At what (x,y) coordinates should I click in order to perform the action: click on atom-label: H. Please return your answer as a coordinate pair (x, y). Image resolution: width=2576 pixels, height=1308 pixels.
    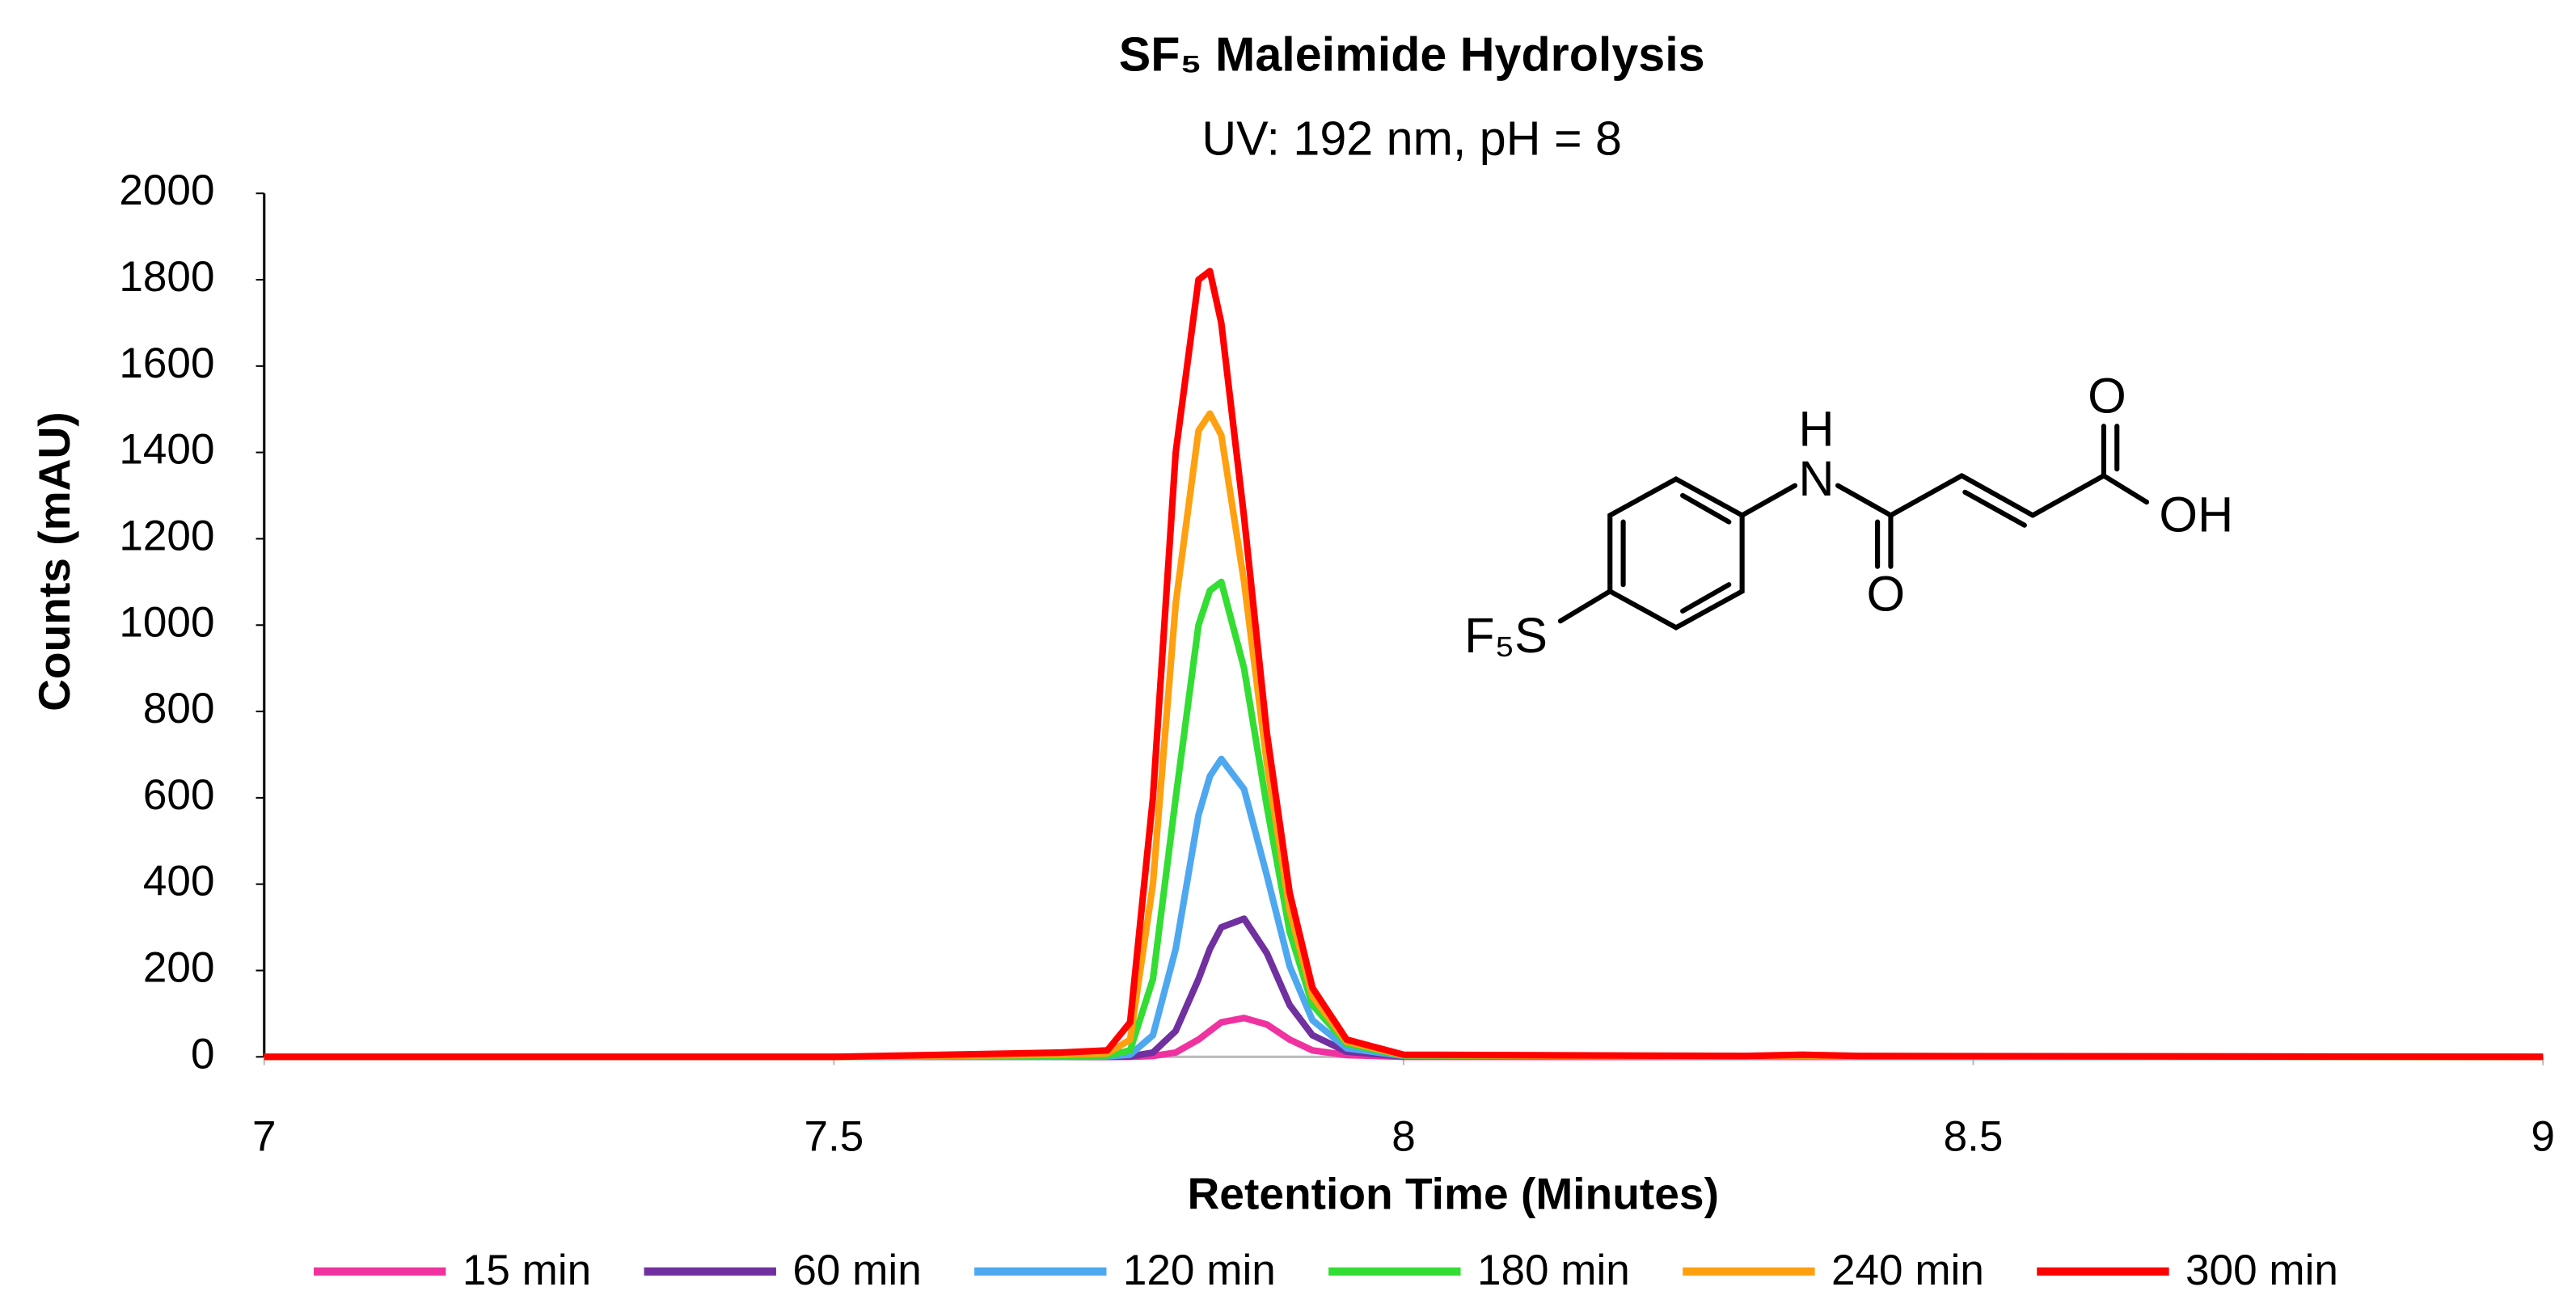
    Looking at the image, I should click on (1816, 429).